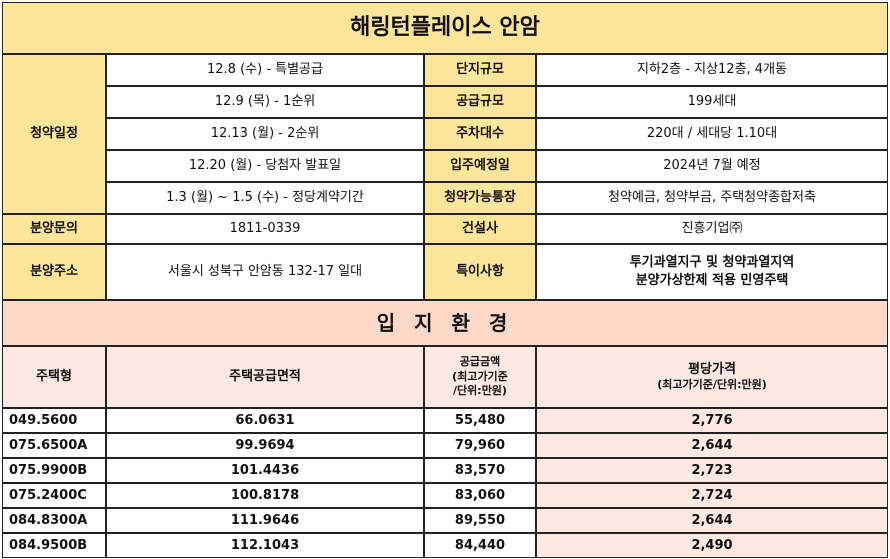 This screenshot has width=890, height=559. I want to click on section-title: 입 지 환 경, so click(445, 323).